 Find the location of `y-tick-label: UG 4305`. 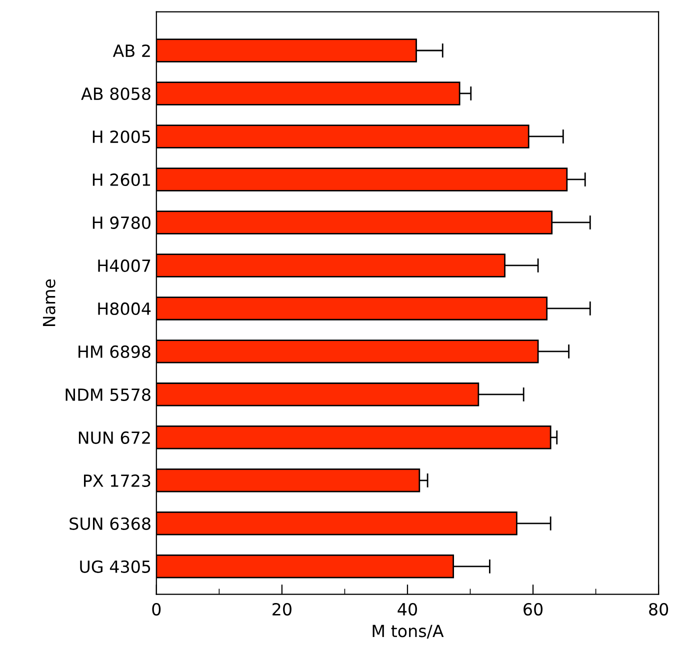

y-tick-label: UG 4305 is located at coordinates (115, 566).